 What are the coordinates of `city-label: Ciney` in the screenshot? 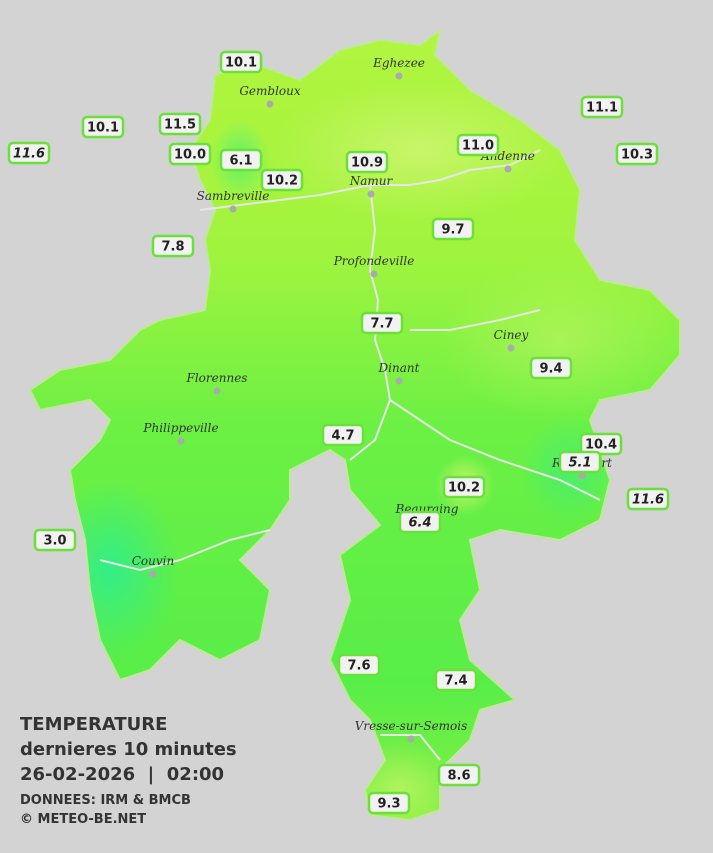 It's located at (511, 335).